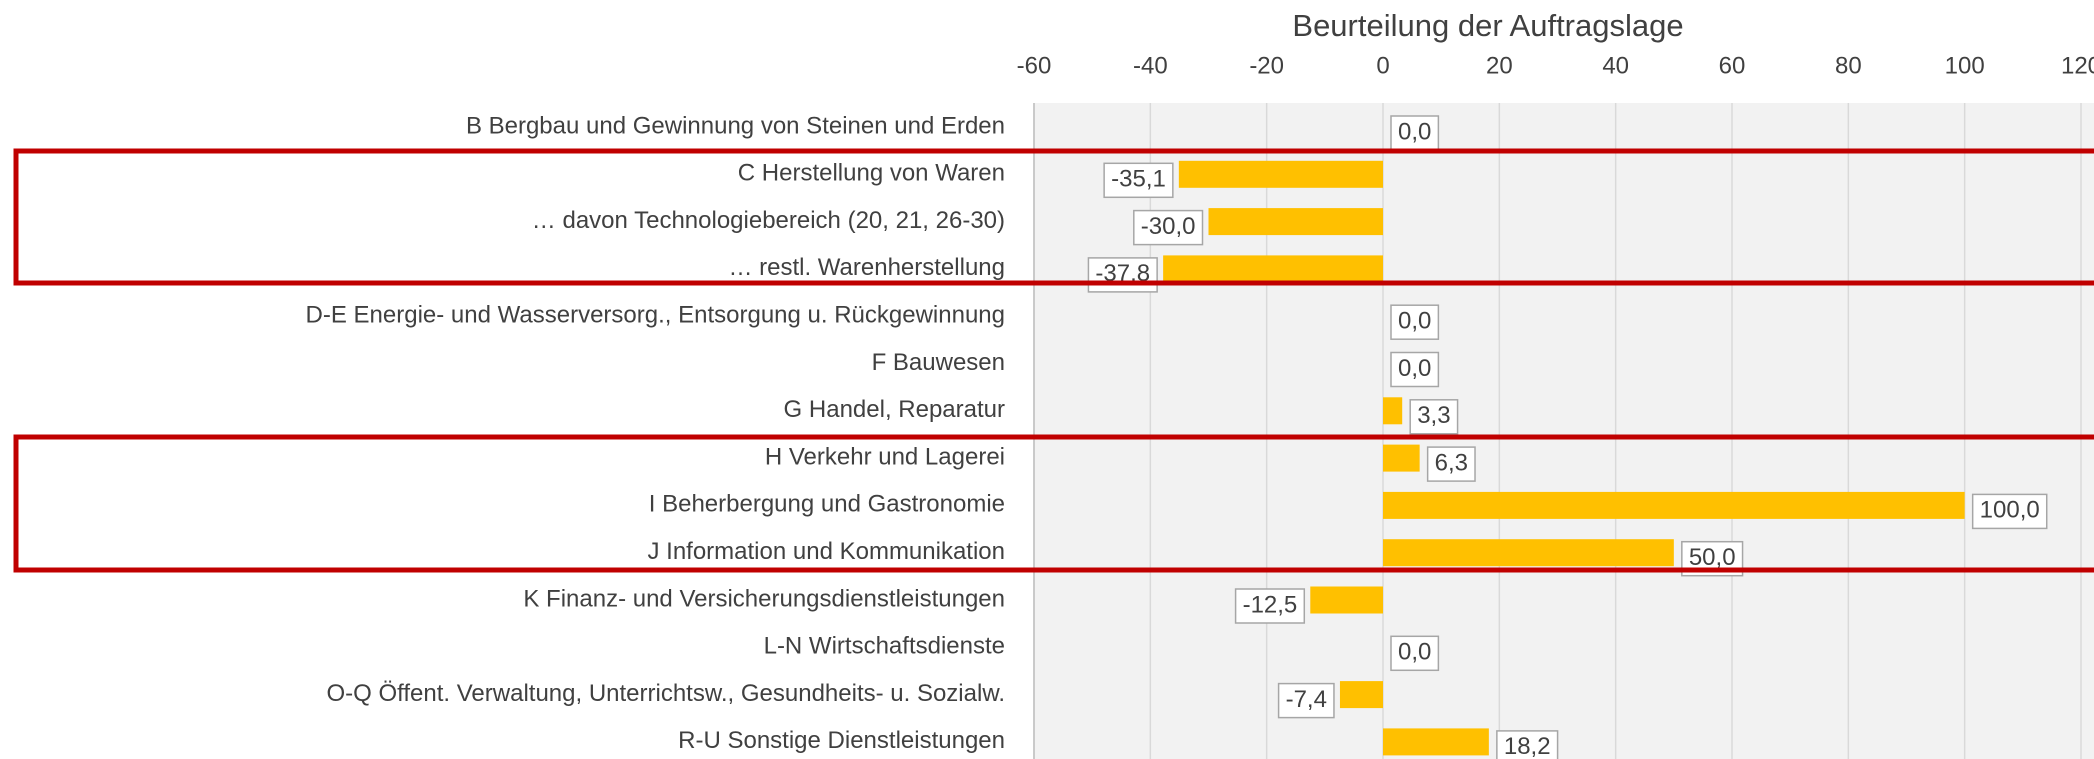 This screenshot has width=2094, height=759. What do you see at coordinates (884, 646) in the screenshot?
I see `y-tick-label: L-N Wirtschaftsdienste` at bounding box center [884, 646].